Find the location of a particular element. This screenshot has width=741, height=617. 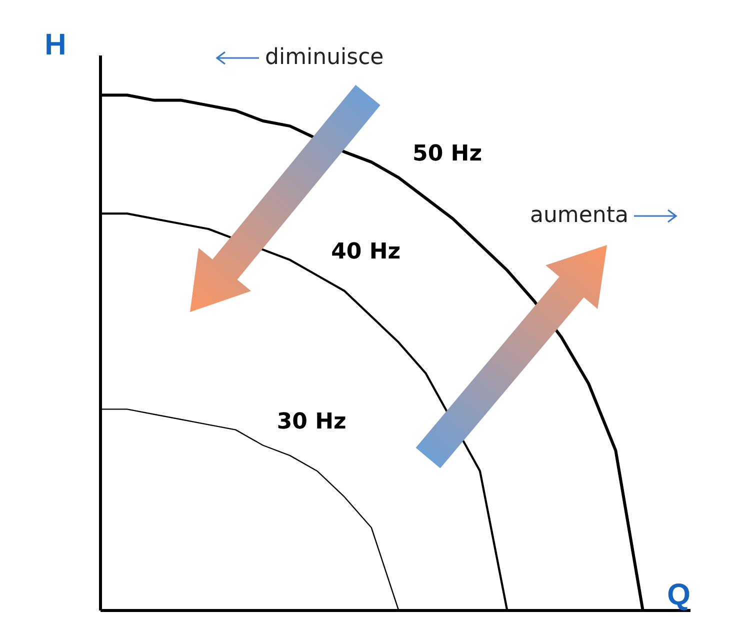

series-label: 40 Hz is located at coordinates (366, 251).